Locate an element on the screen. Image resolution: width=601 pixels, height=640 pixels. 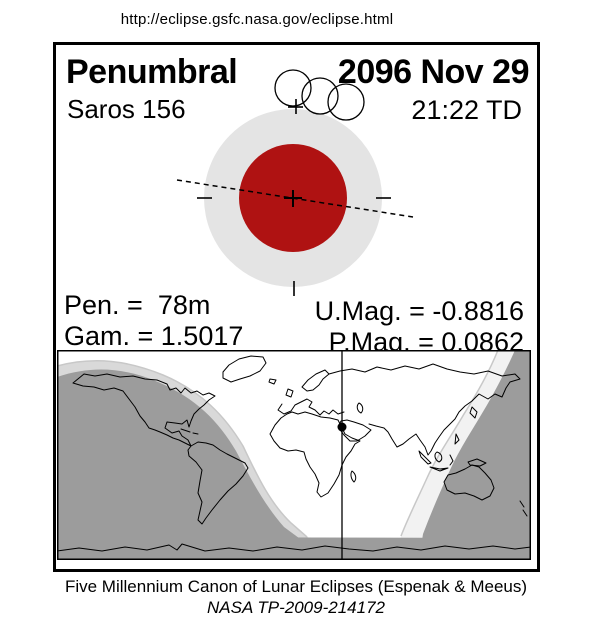
eclipse-type-title: Penumbral is located at coordinates (152, 72).